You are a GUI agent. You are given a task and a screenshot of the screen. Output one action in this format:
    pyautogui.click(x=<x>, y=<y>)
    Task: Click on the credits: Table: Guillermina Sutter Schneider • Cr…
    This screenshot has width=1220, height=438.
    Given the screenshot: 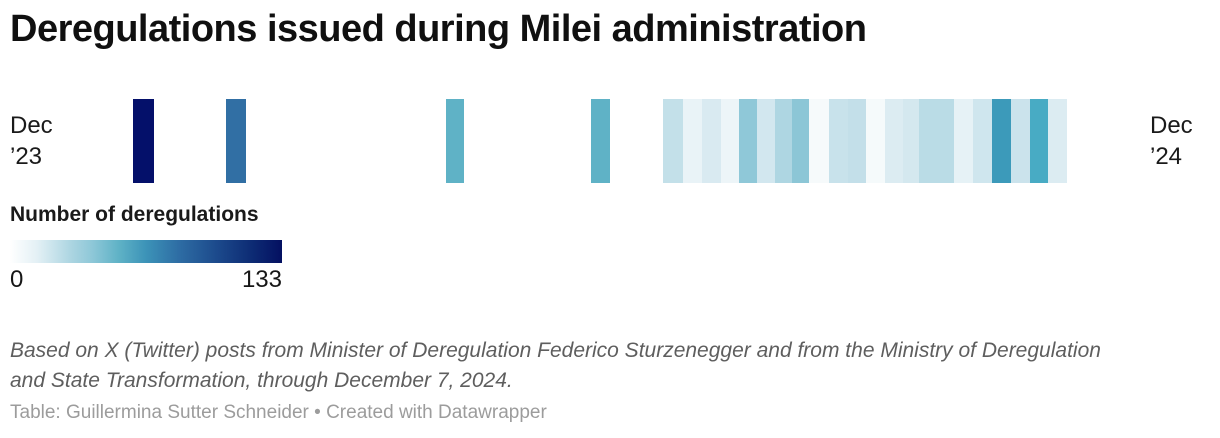 What is the action you would take?
    pyautogui.click(x=278, y=412)
    